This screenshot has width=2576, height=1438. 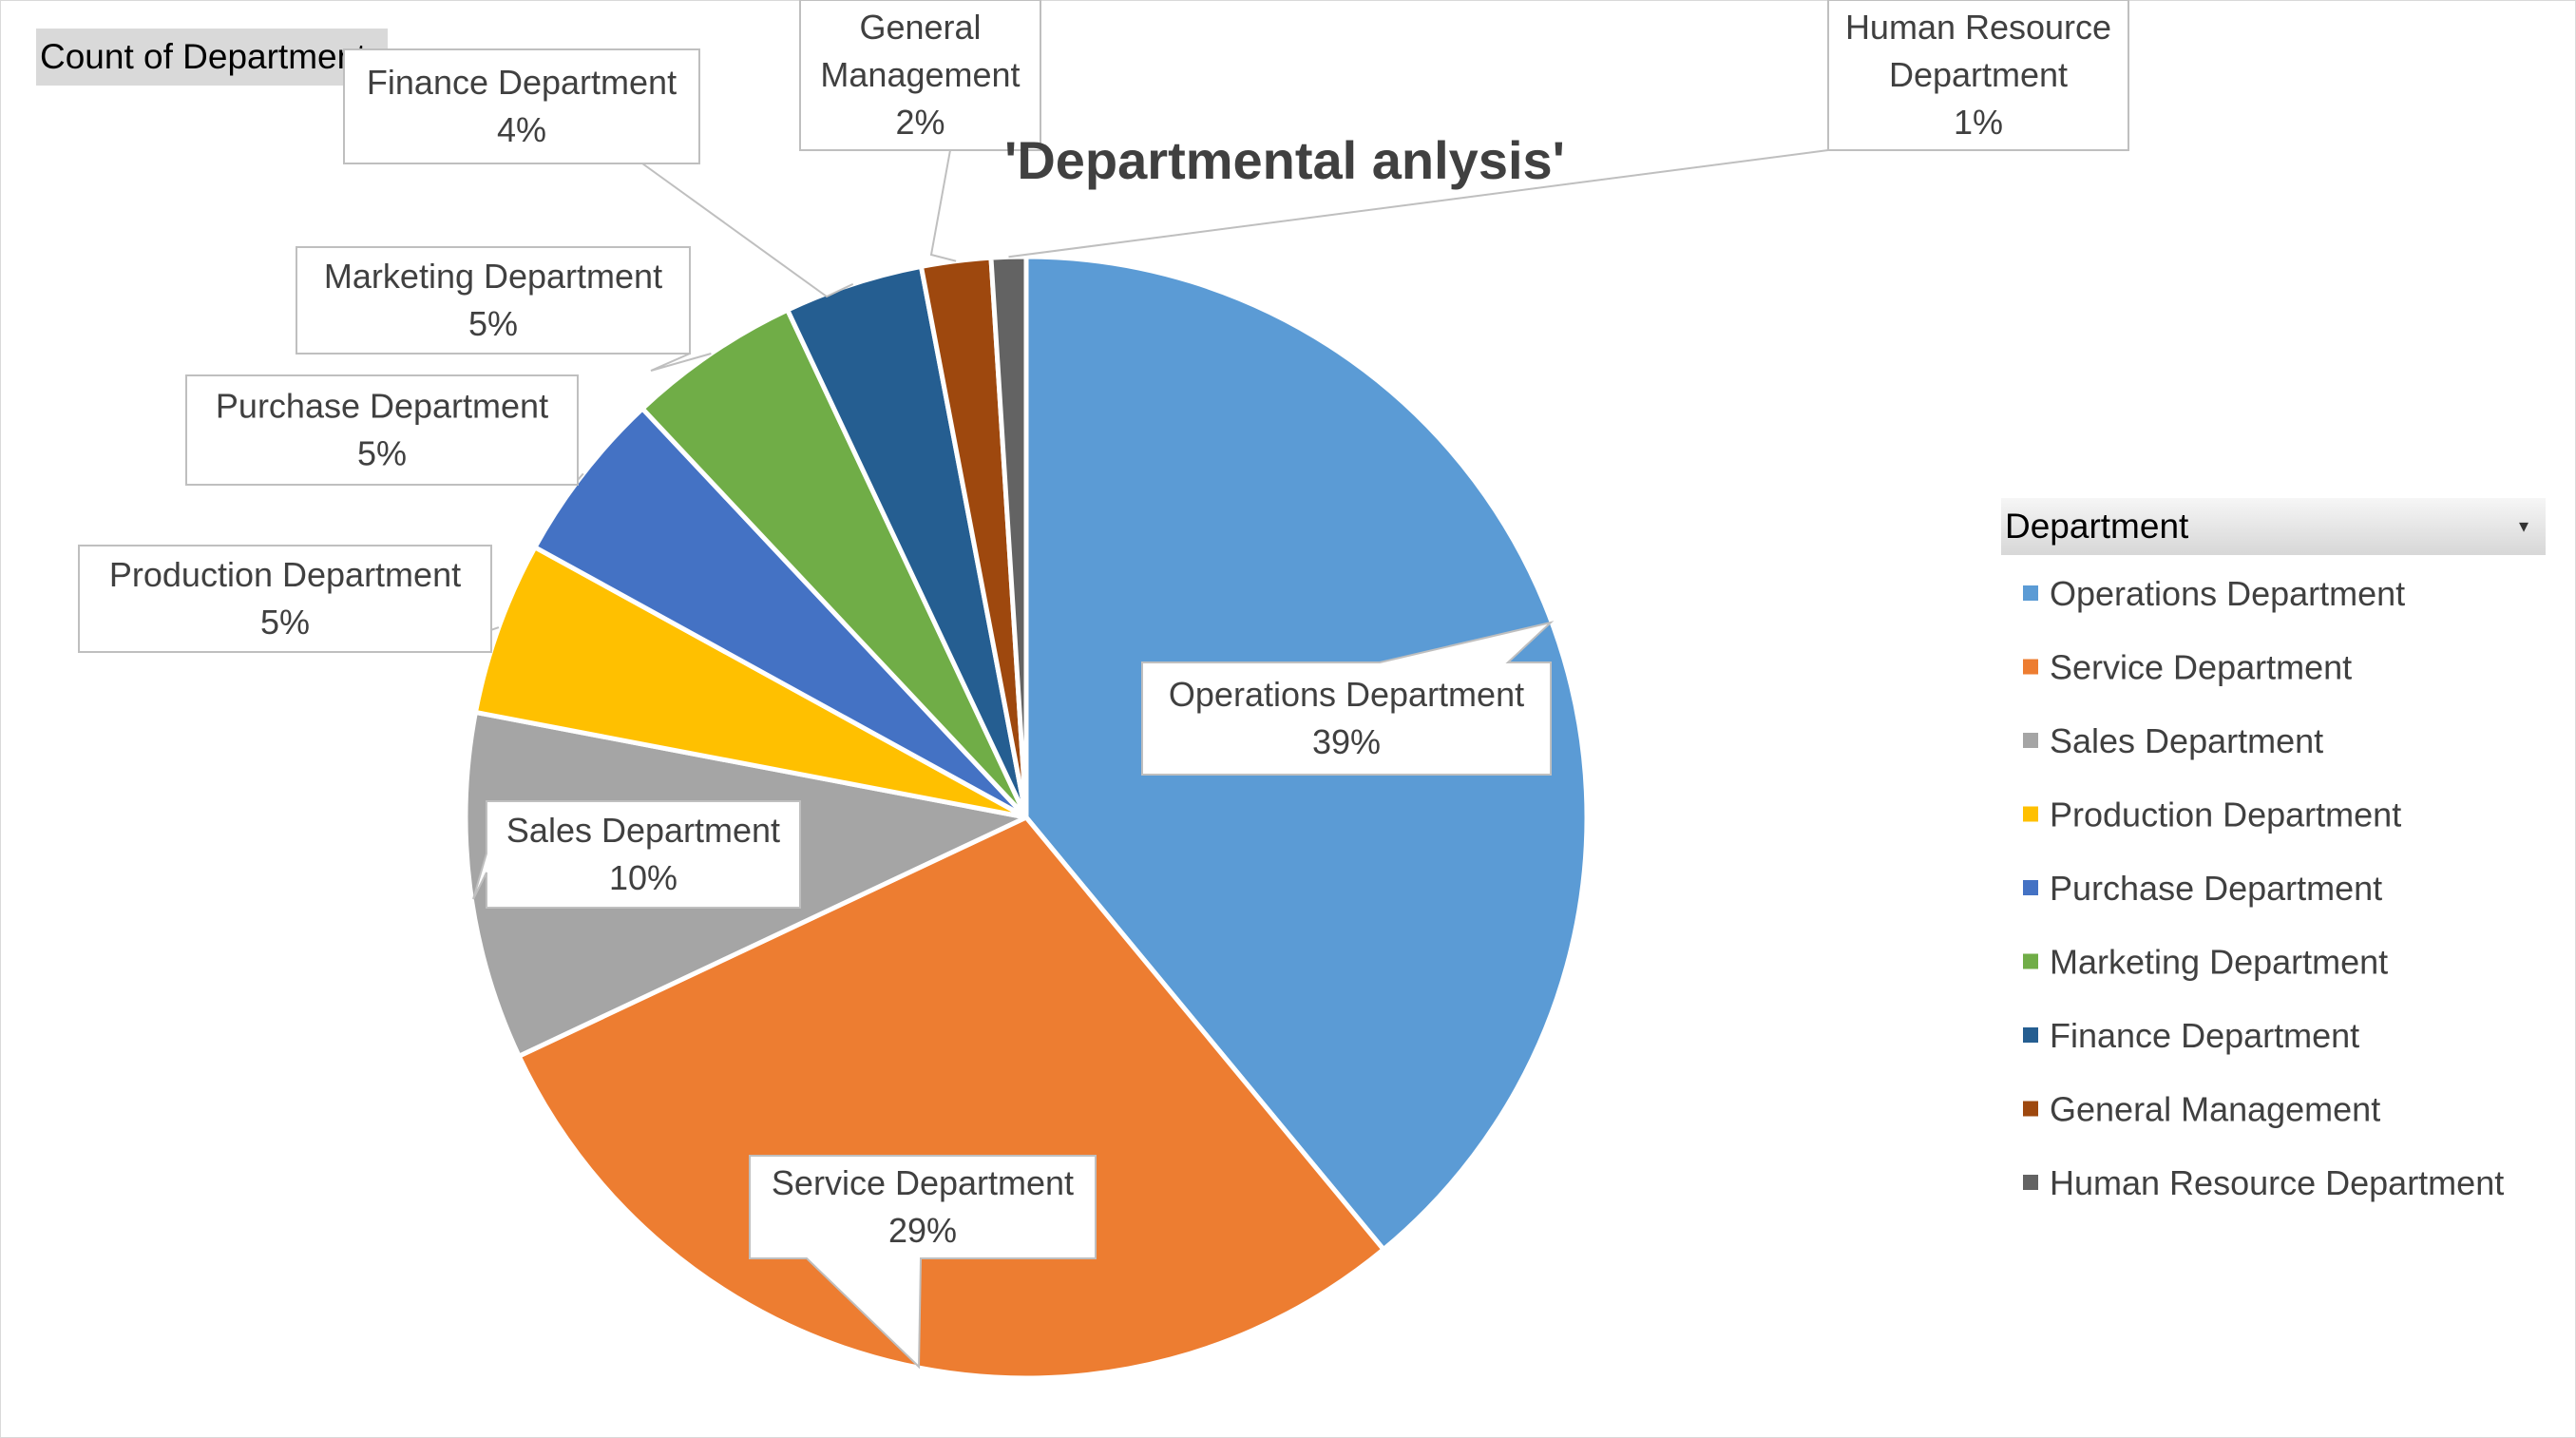 I want to click on data-label-percent: 2%, so click(x=920, y=122).